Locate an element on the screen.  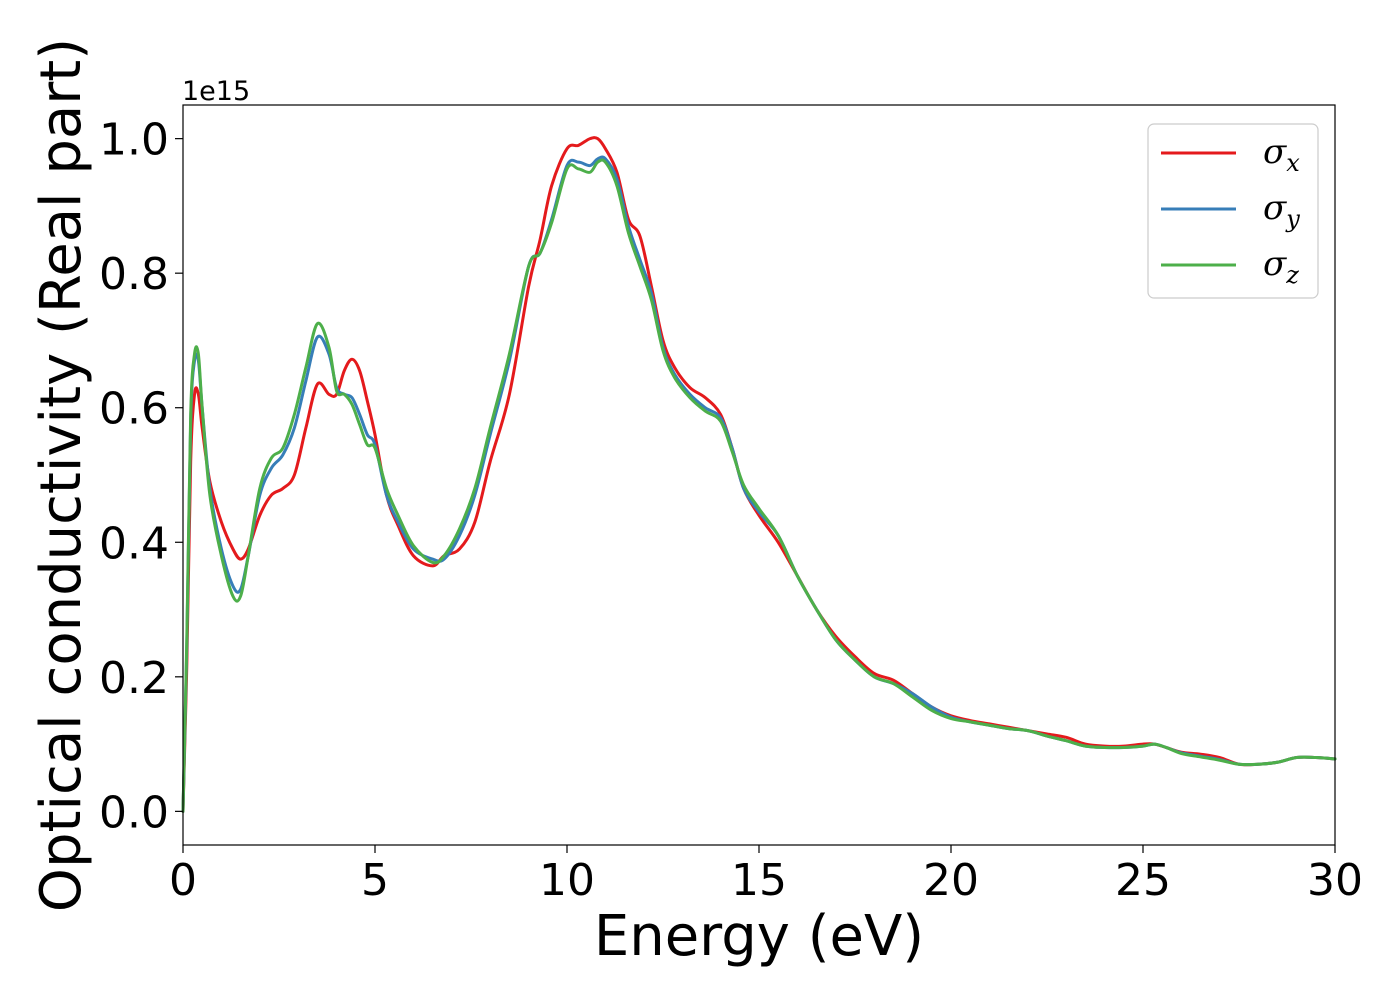
legend-box is located at coordinates (1233, 211).